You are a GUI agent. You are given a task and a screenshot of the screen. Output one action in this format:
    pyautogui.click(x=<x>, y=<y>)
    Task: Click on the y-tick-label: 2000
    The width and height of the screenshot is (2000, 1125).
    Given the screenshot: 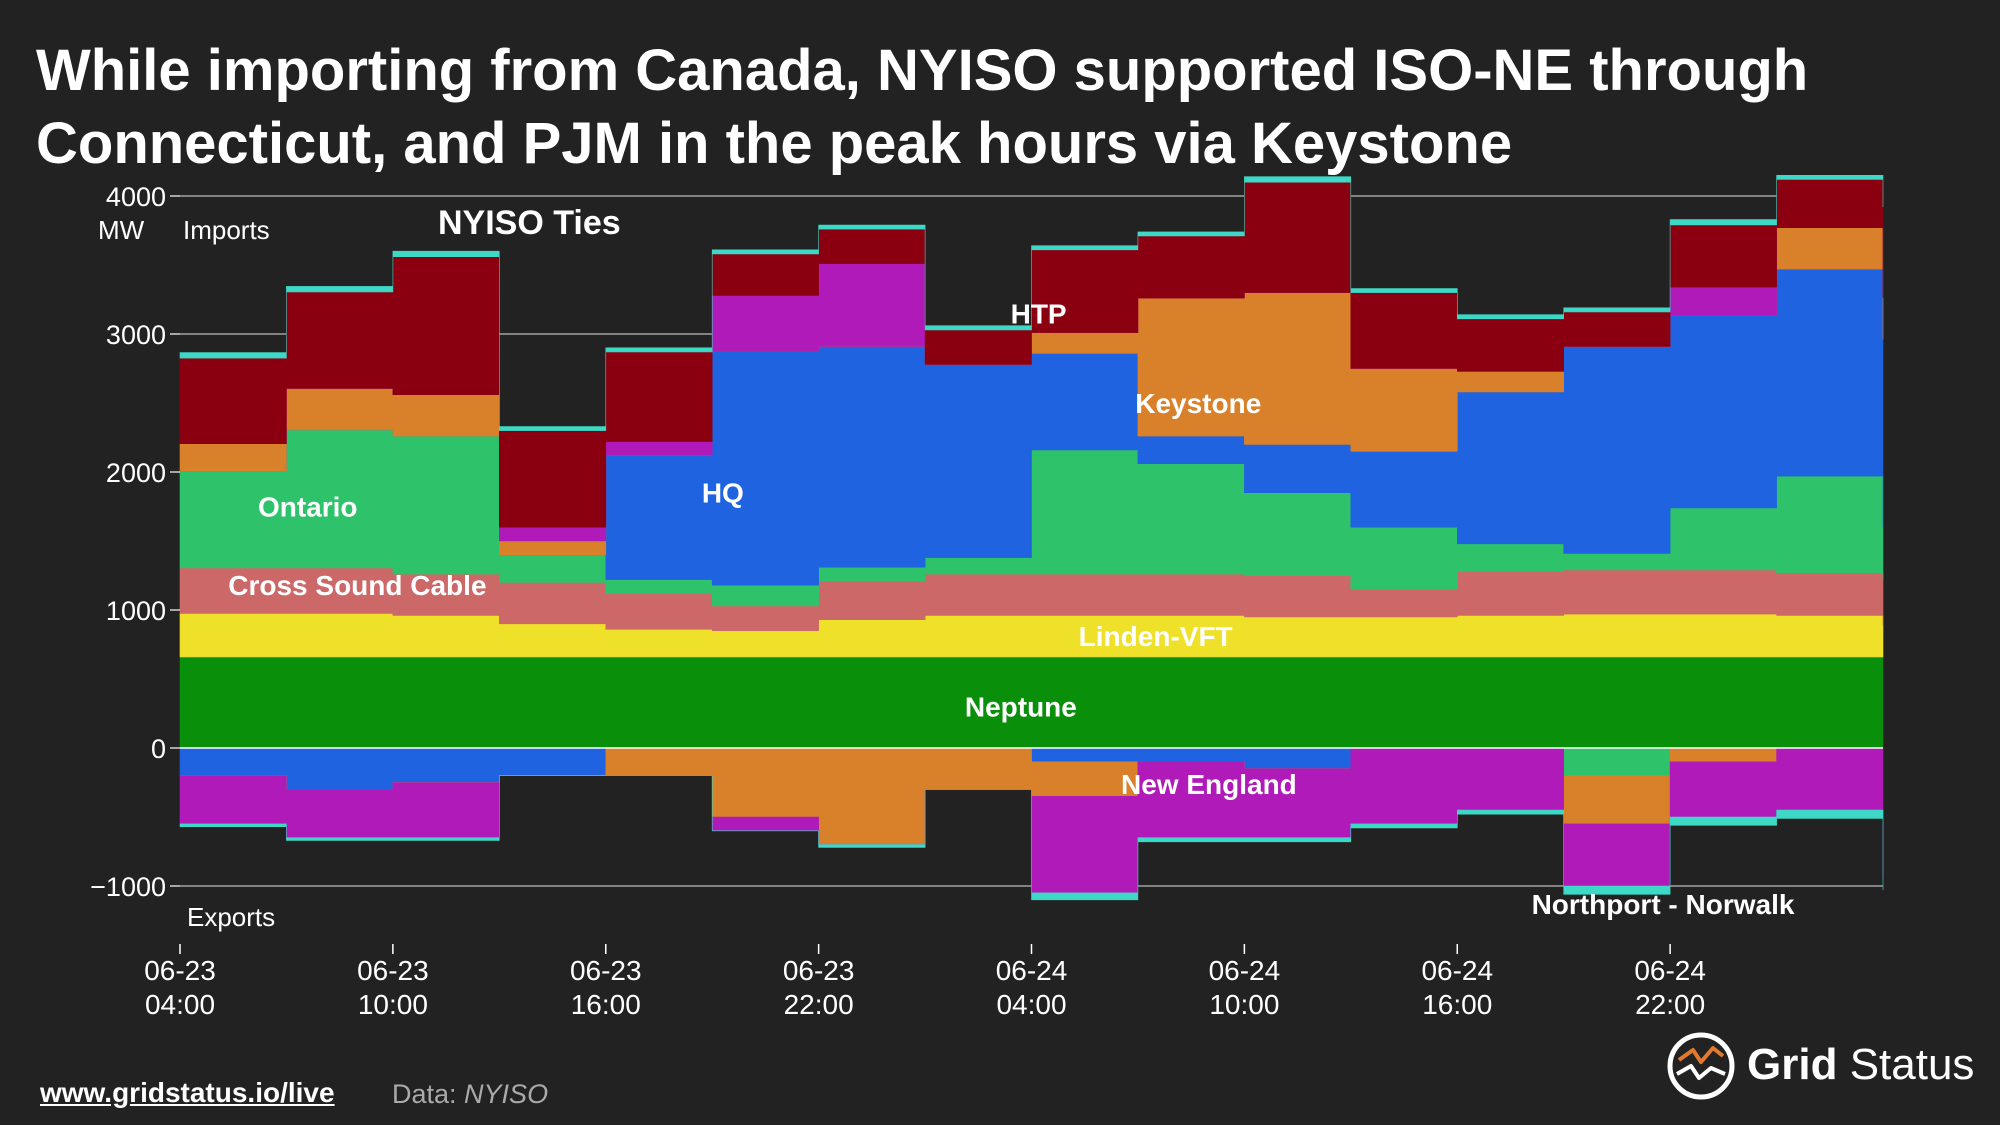 What is the action you would take?
    pyautogui.click(x=136, y=473)
    